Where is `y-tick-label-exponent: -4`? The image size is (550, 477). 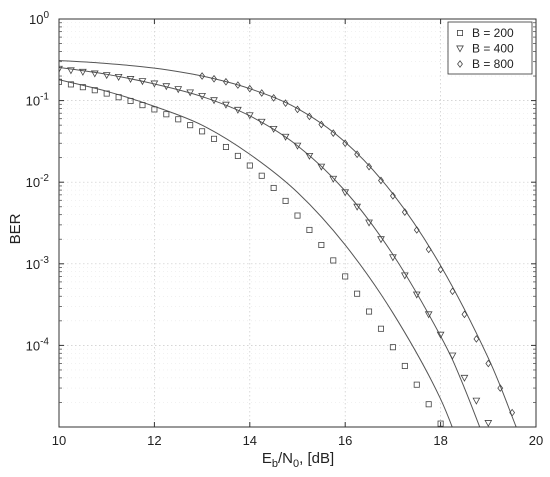
y-tick-label-exponent: -4 is located at coordinates (44, 341).